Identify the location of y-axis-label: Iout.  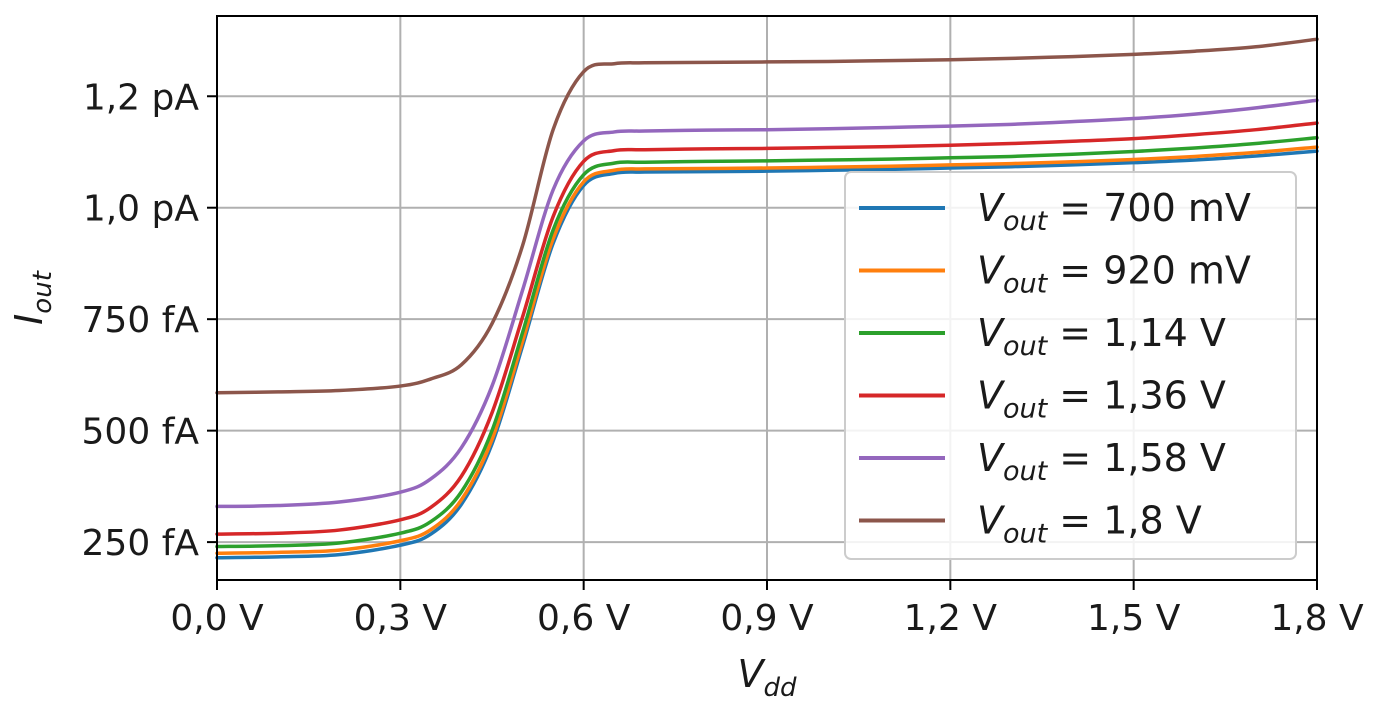
(32, 297).